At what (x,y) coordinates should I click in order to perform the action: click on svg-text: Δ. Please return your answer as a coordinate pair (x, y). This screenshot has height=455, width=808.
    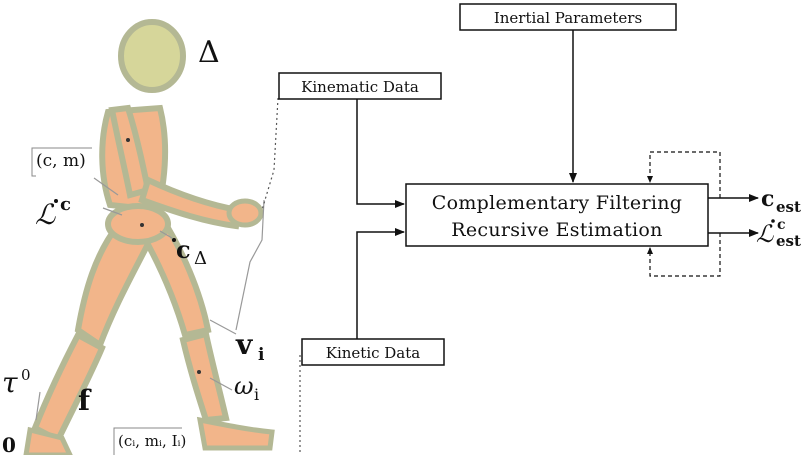
    Looking at the image, I should click on (200, 258).